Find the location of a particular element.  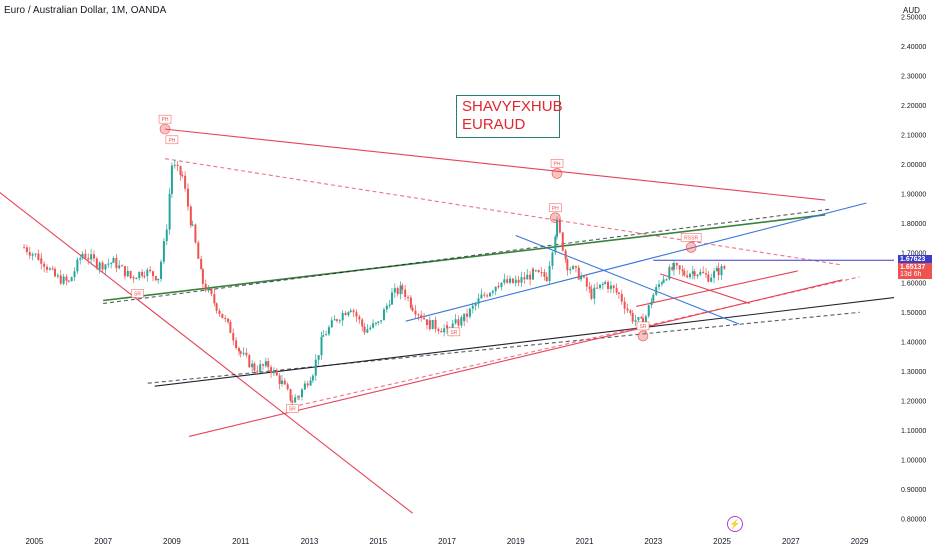

level-price-tag: 1.67623 is located at coordinates (915, 260).